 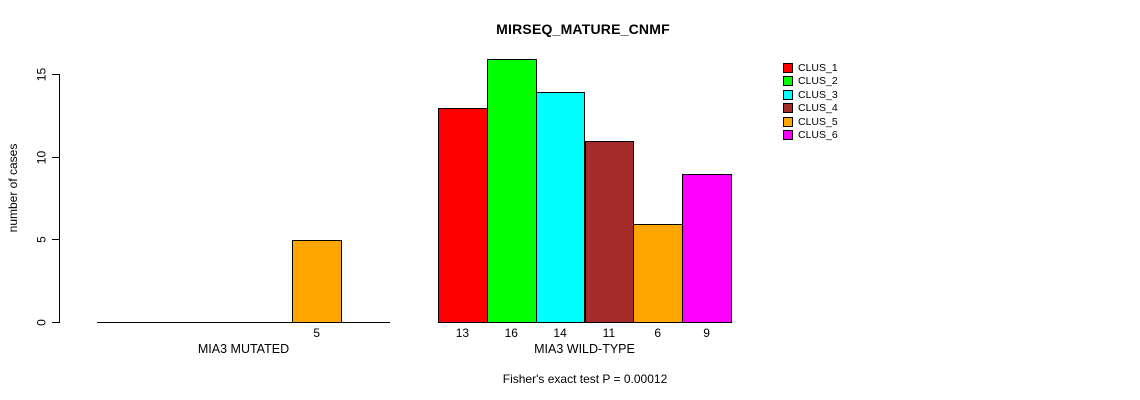 What do you see at coordinates (59, 198) in the screenshot?
I see `y-axis-line` at bounding box center [59, 198].